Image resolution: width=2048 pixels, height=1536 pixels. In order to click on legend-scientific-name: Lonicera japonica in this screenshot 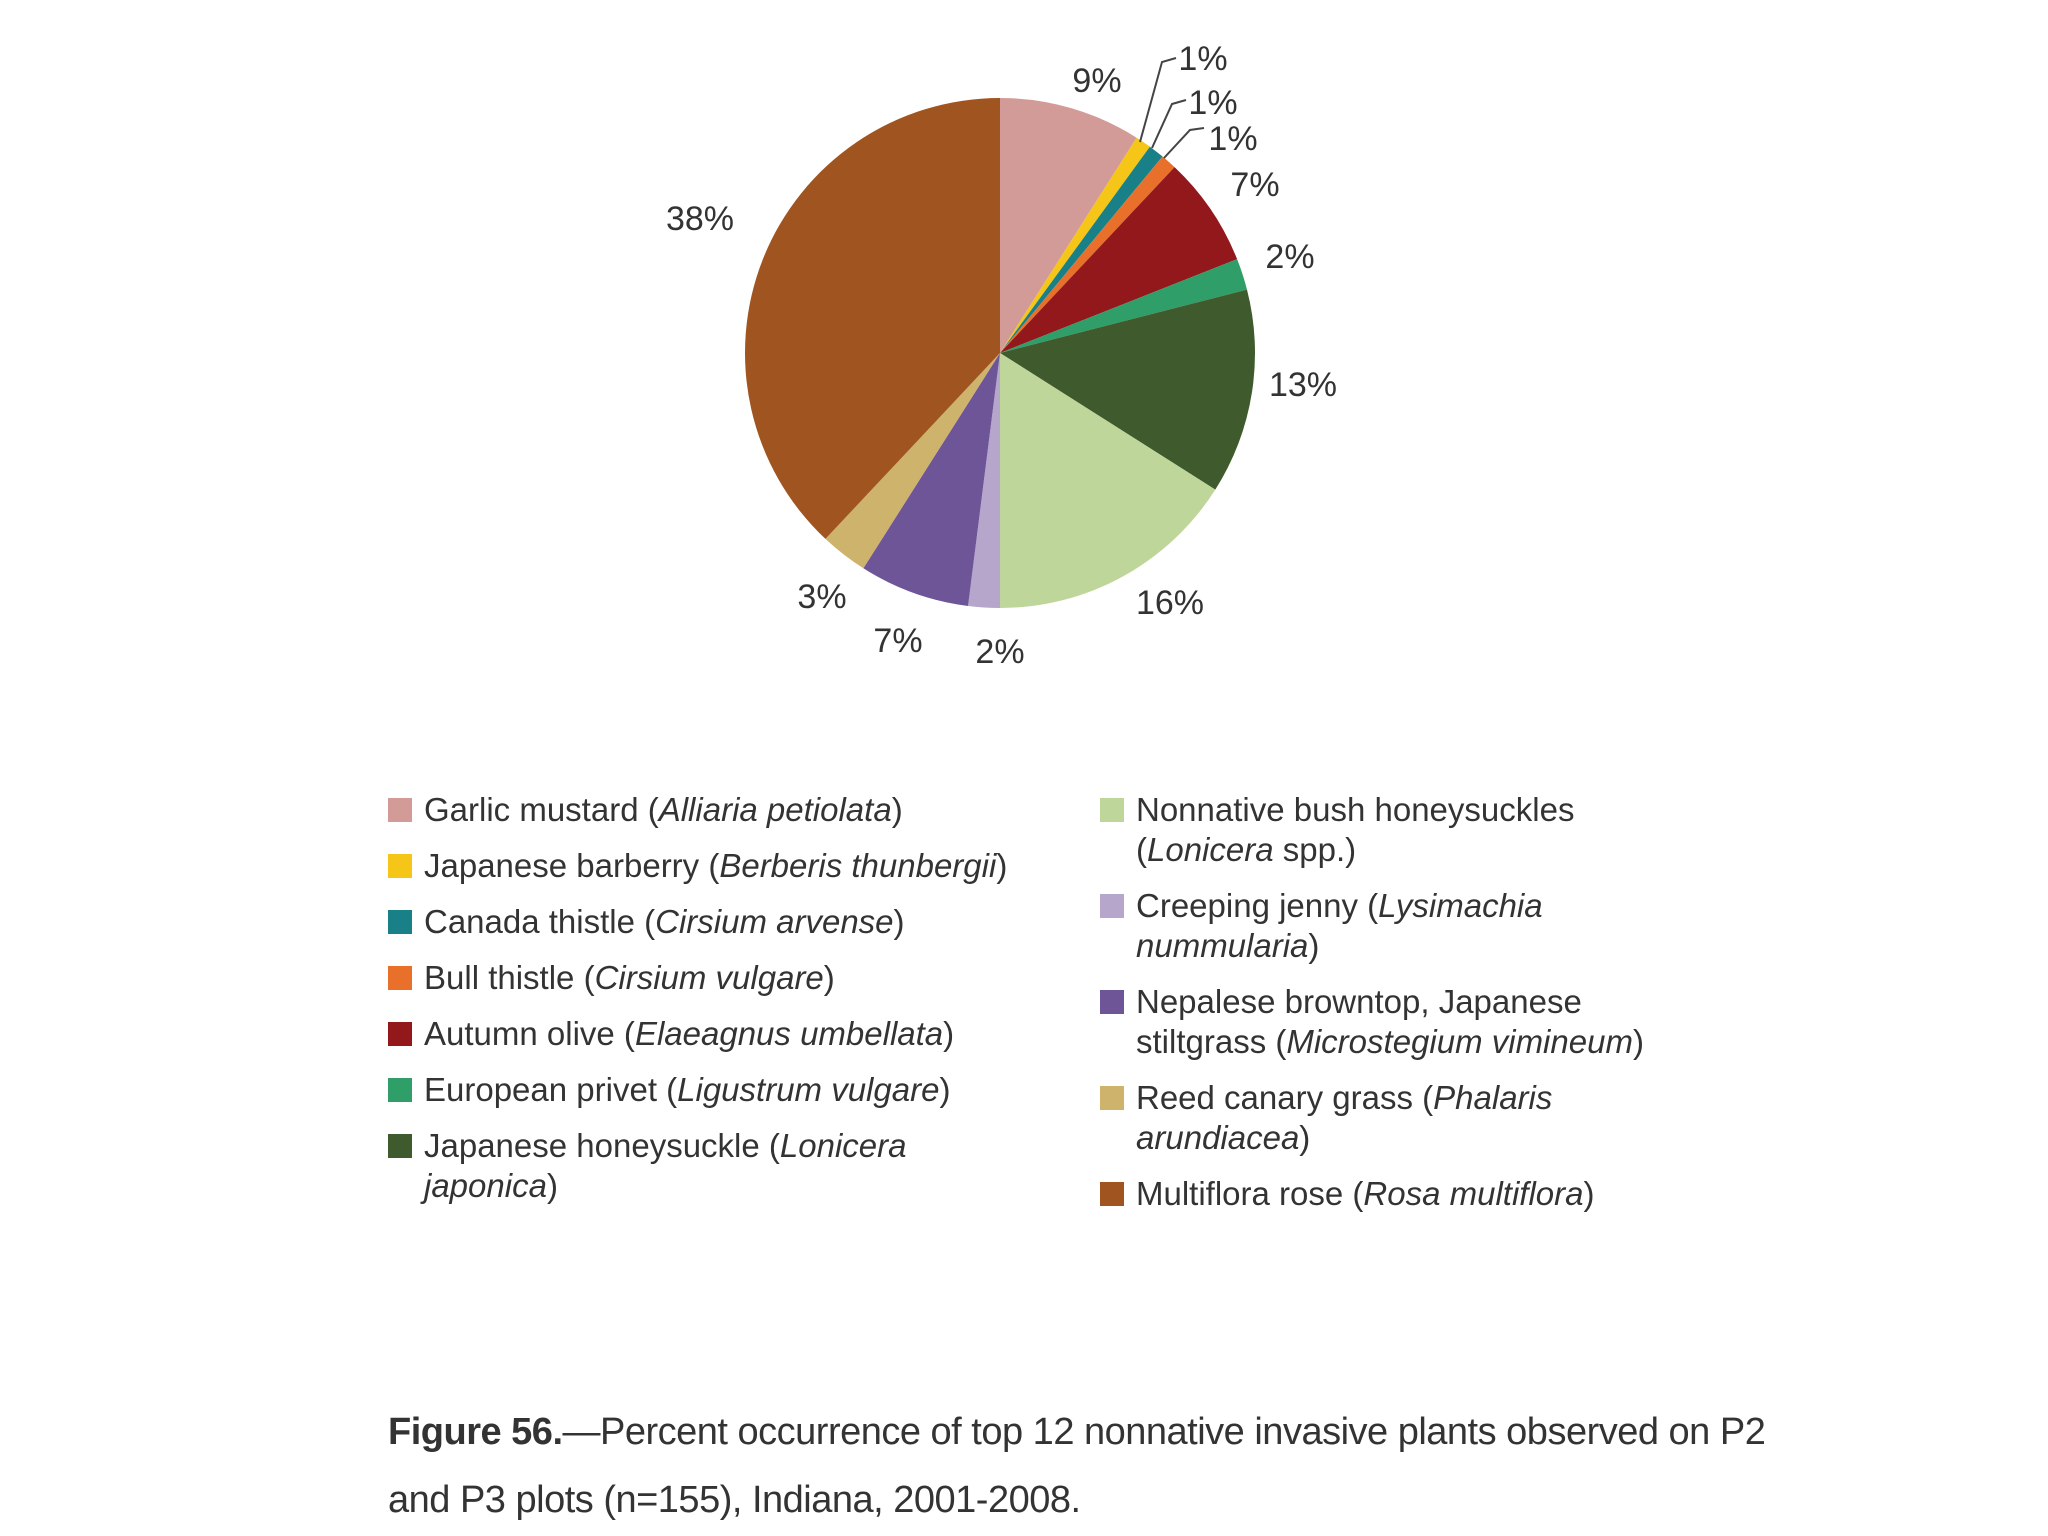, I will do `click(665, 1165)`.